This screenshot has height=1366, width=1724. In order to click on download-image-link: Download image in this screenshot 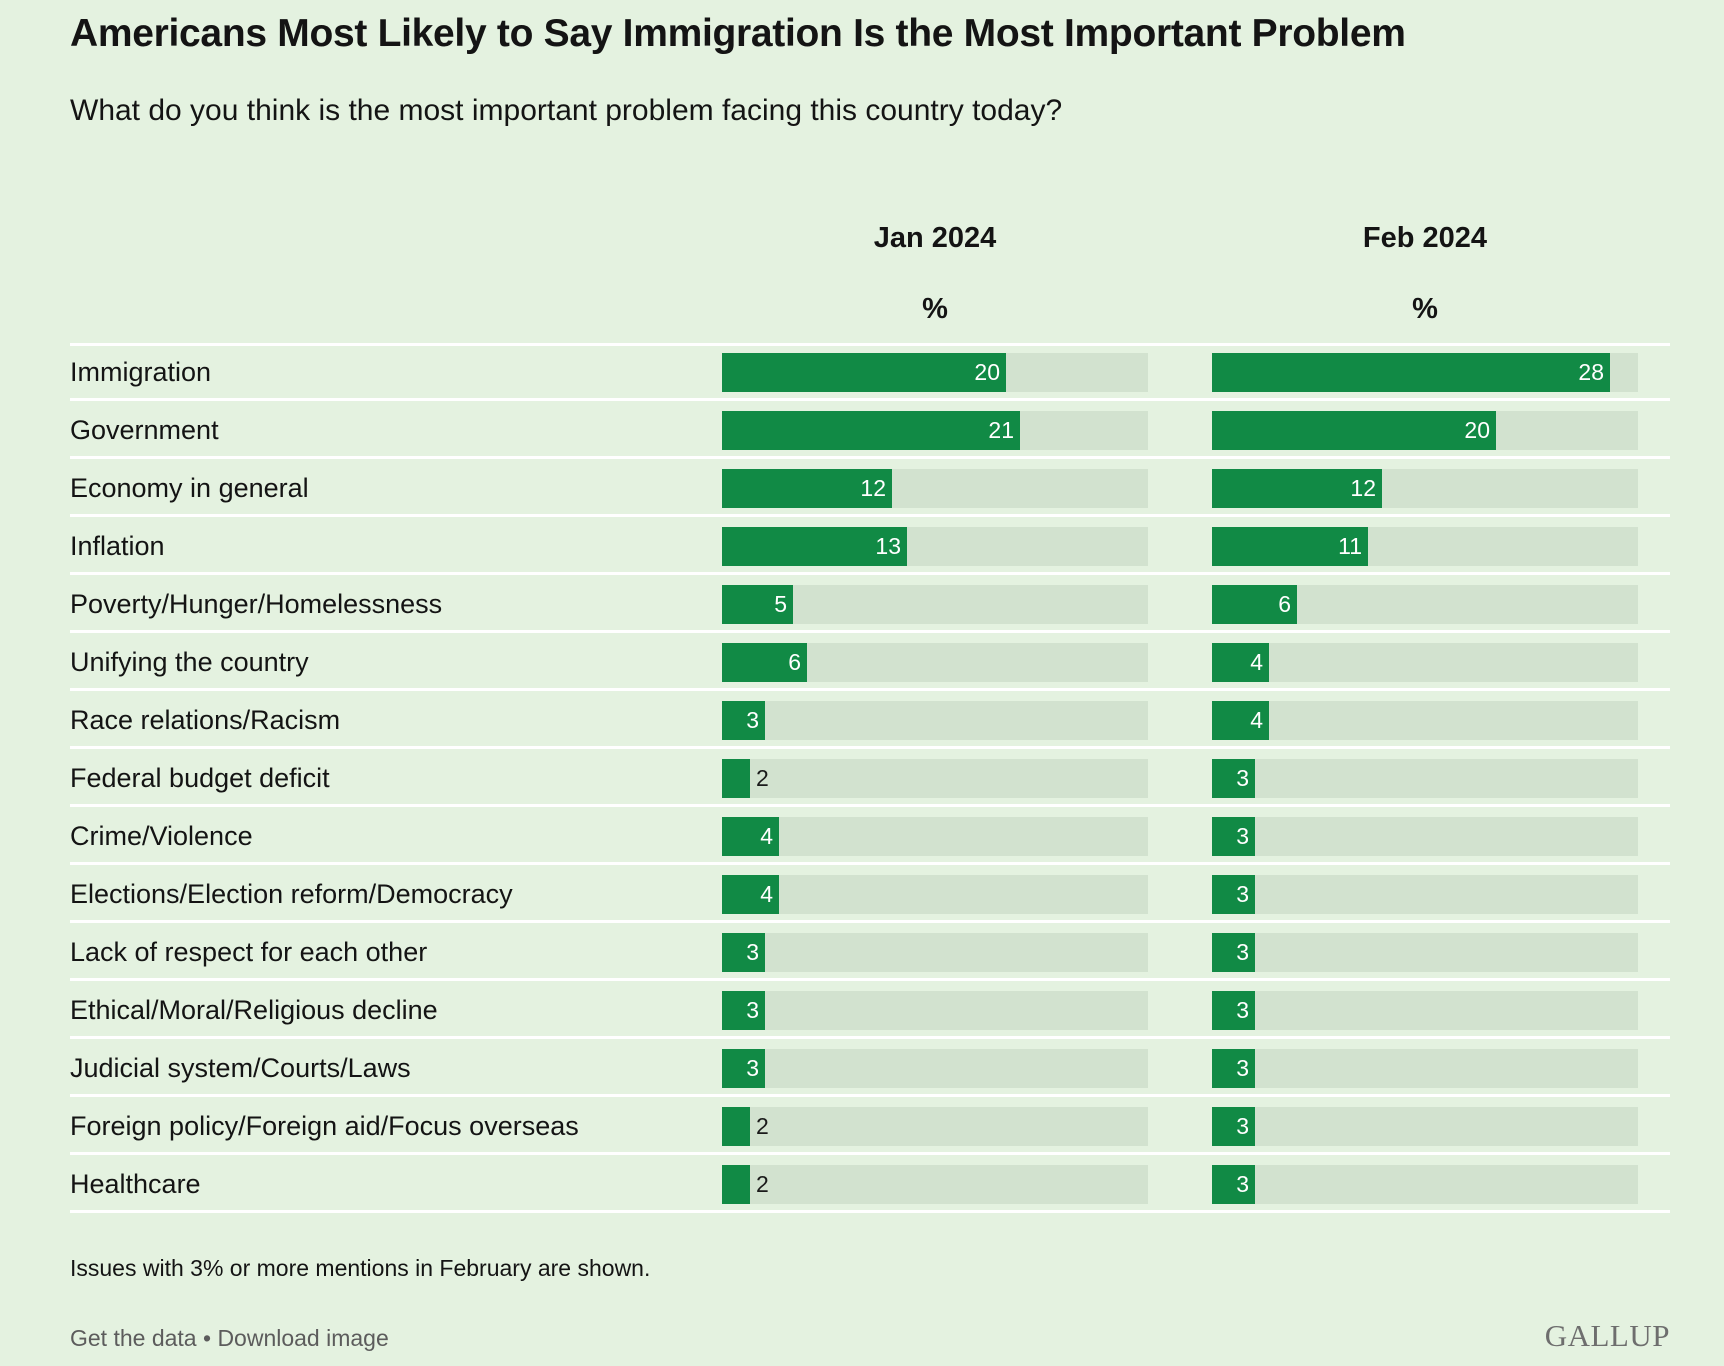, I will do `click(303, 1338)`.